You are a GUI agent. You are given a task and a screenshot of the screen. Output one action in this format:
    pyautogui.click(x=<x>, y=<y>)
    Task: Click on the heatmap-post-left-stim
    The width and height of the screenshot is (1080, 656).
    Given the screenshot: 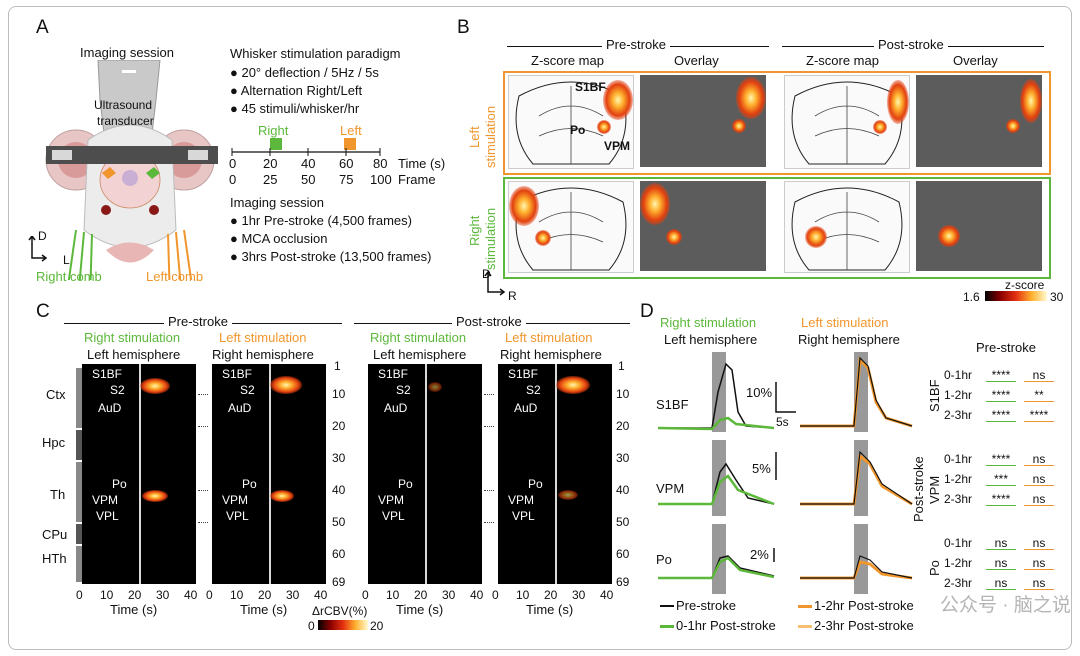 What is the action you would take?
    pyautogui.click(x=555, y=474)
    